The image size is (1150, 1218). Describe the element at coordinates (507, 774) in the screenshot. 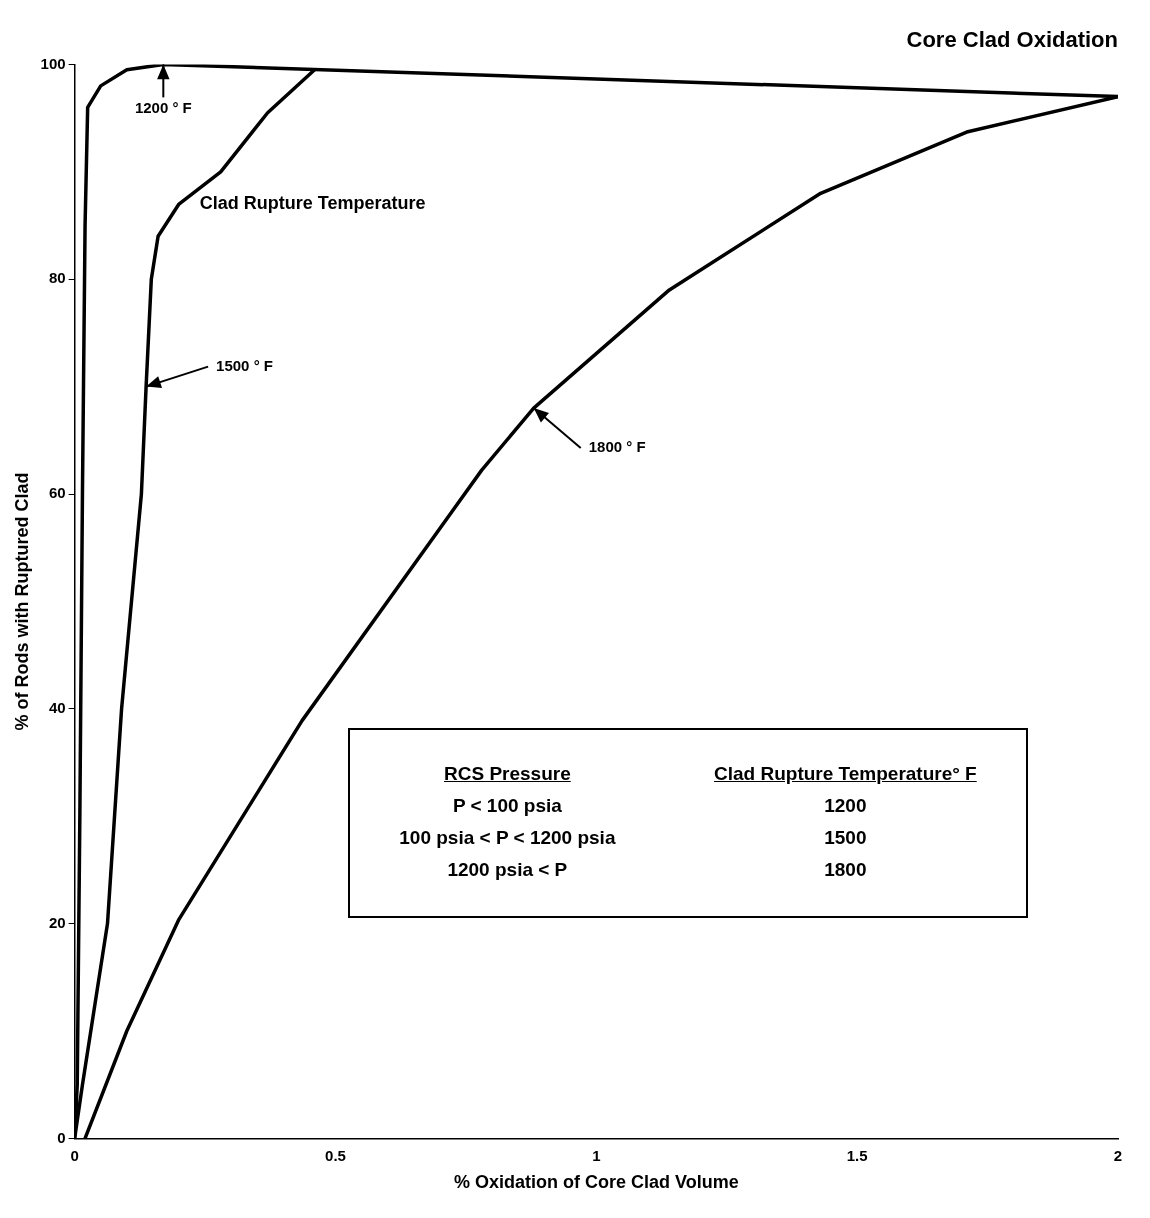

I see `annotation: RCS Pressure` at that location.